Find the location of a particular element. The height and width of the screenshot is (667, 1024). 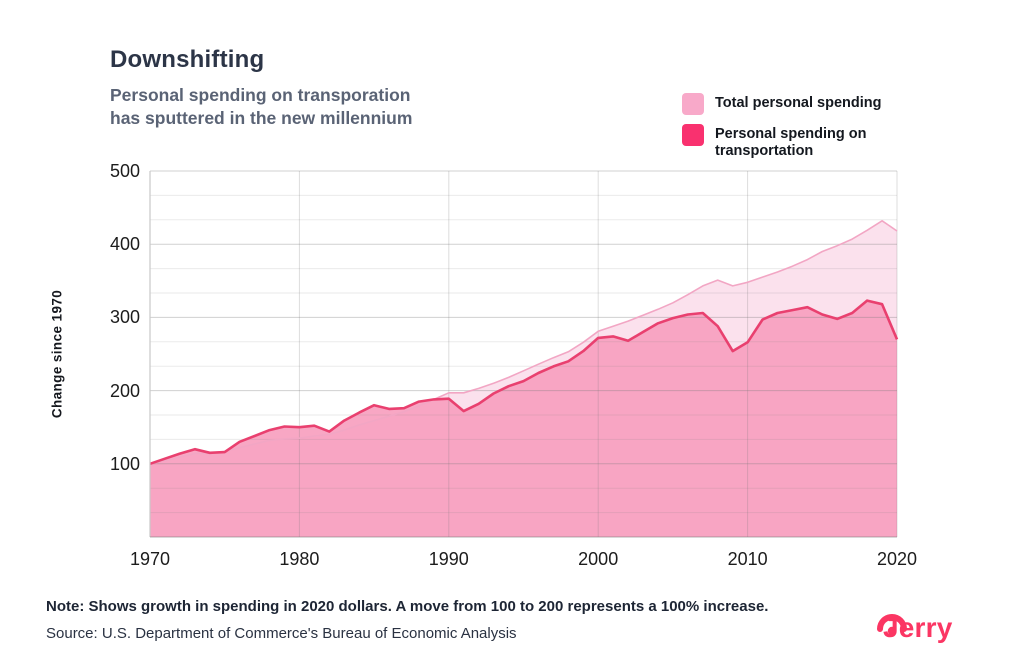

jerry-logo-icon is located at coordinates (892, 625).